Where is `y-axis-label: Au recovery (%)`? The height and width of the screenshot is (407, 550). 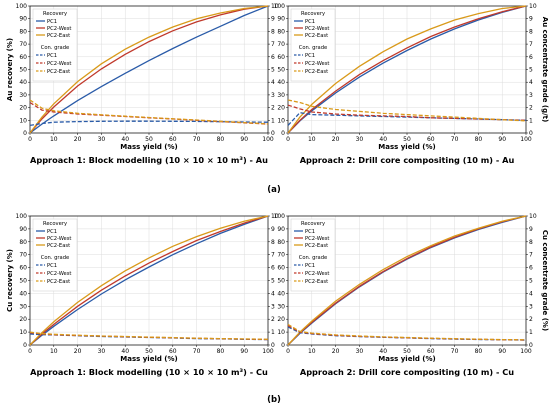 y-axis-label: Au recovery (%) is located at coordinates (10, 69).